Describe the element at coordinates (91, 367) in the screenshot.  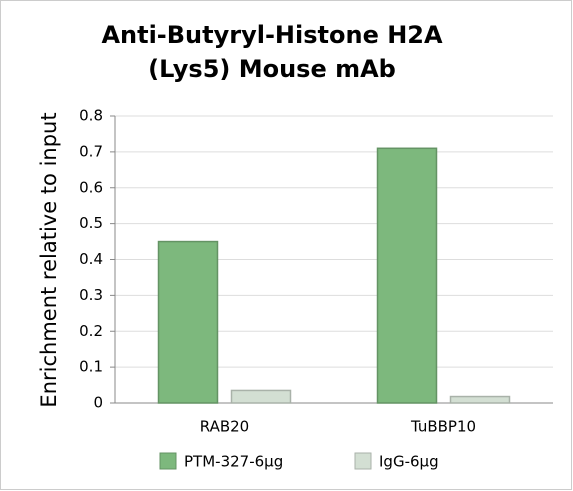
I see `y-tick-label: 0.1` at that location.